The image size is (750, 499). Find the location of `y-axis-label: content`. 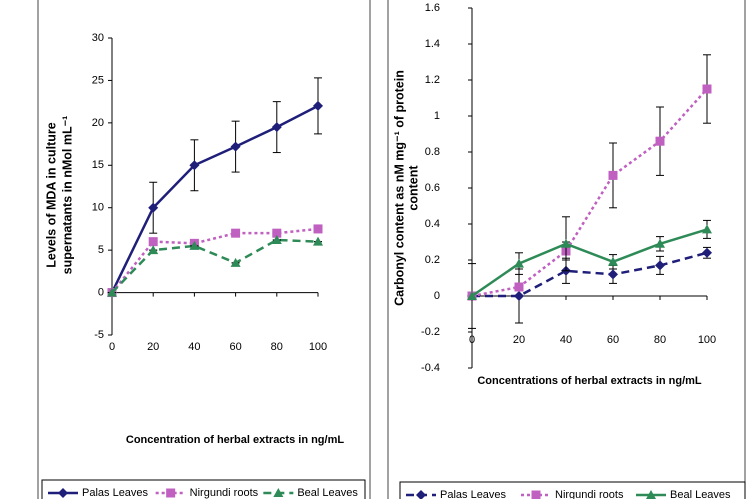

y-axis-label: content is located at coordinates (413, 188).